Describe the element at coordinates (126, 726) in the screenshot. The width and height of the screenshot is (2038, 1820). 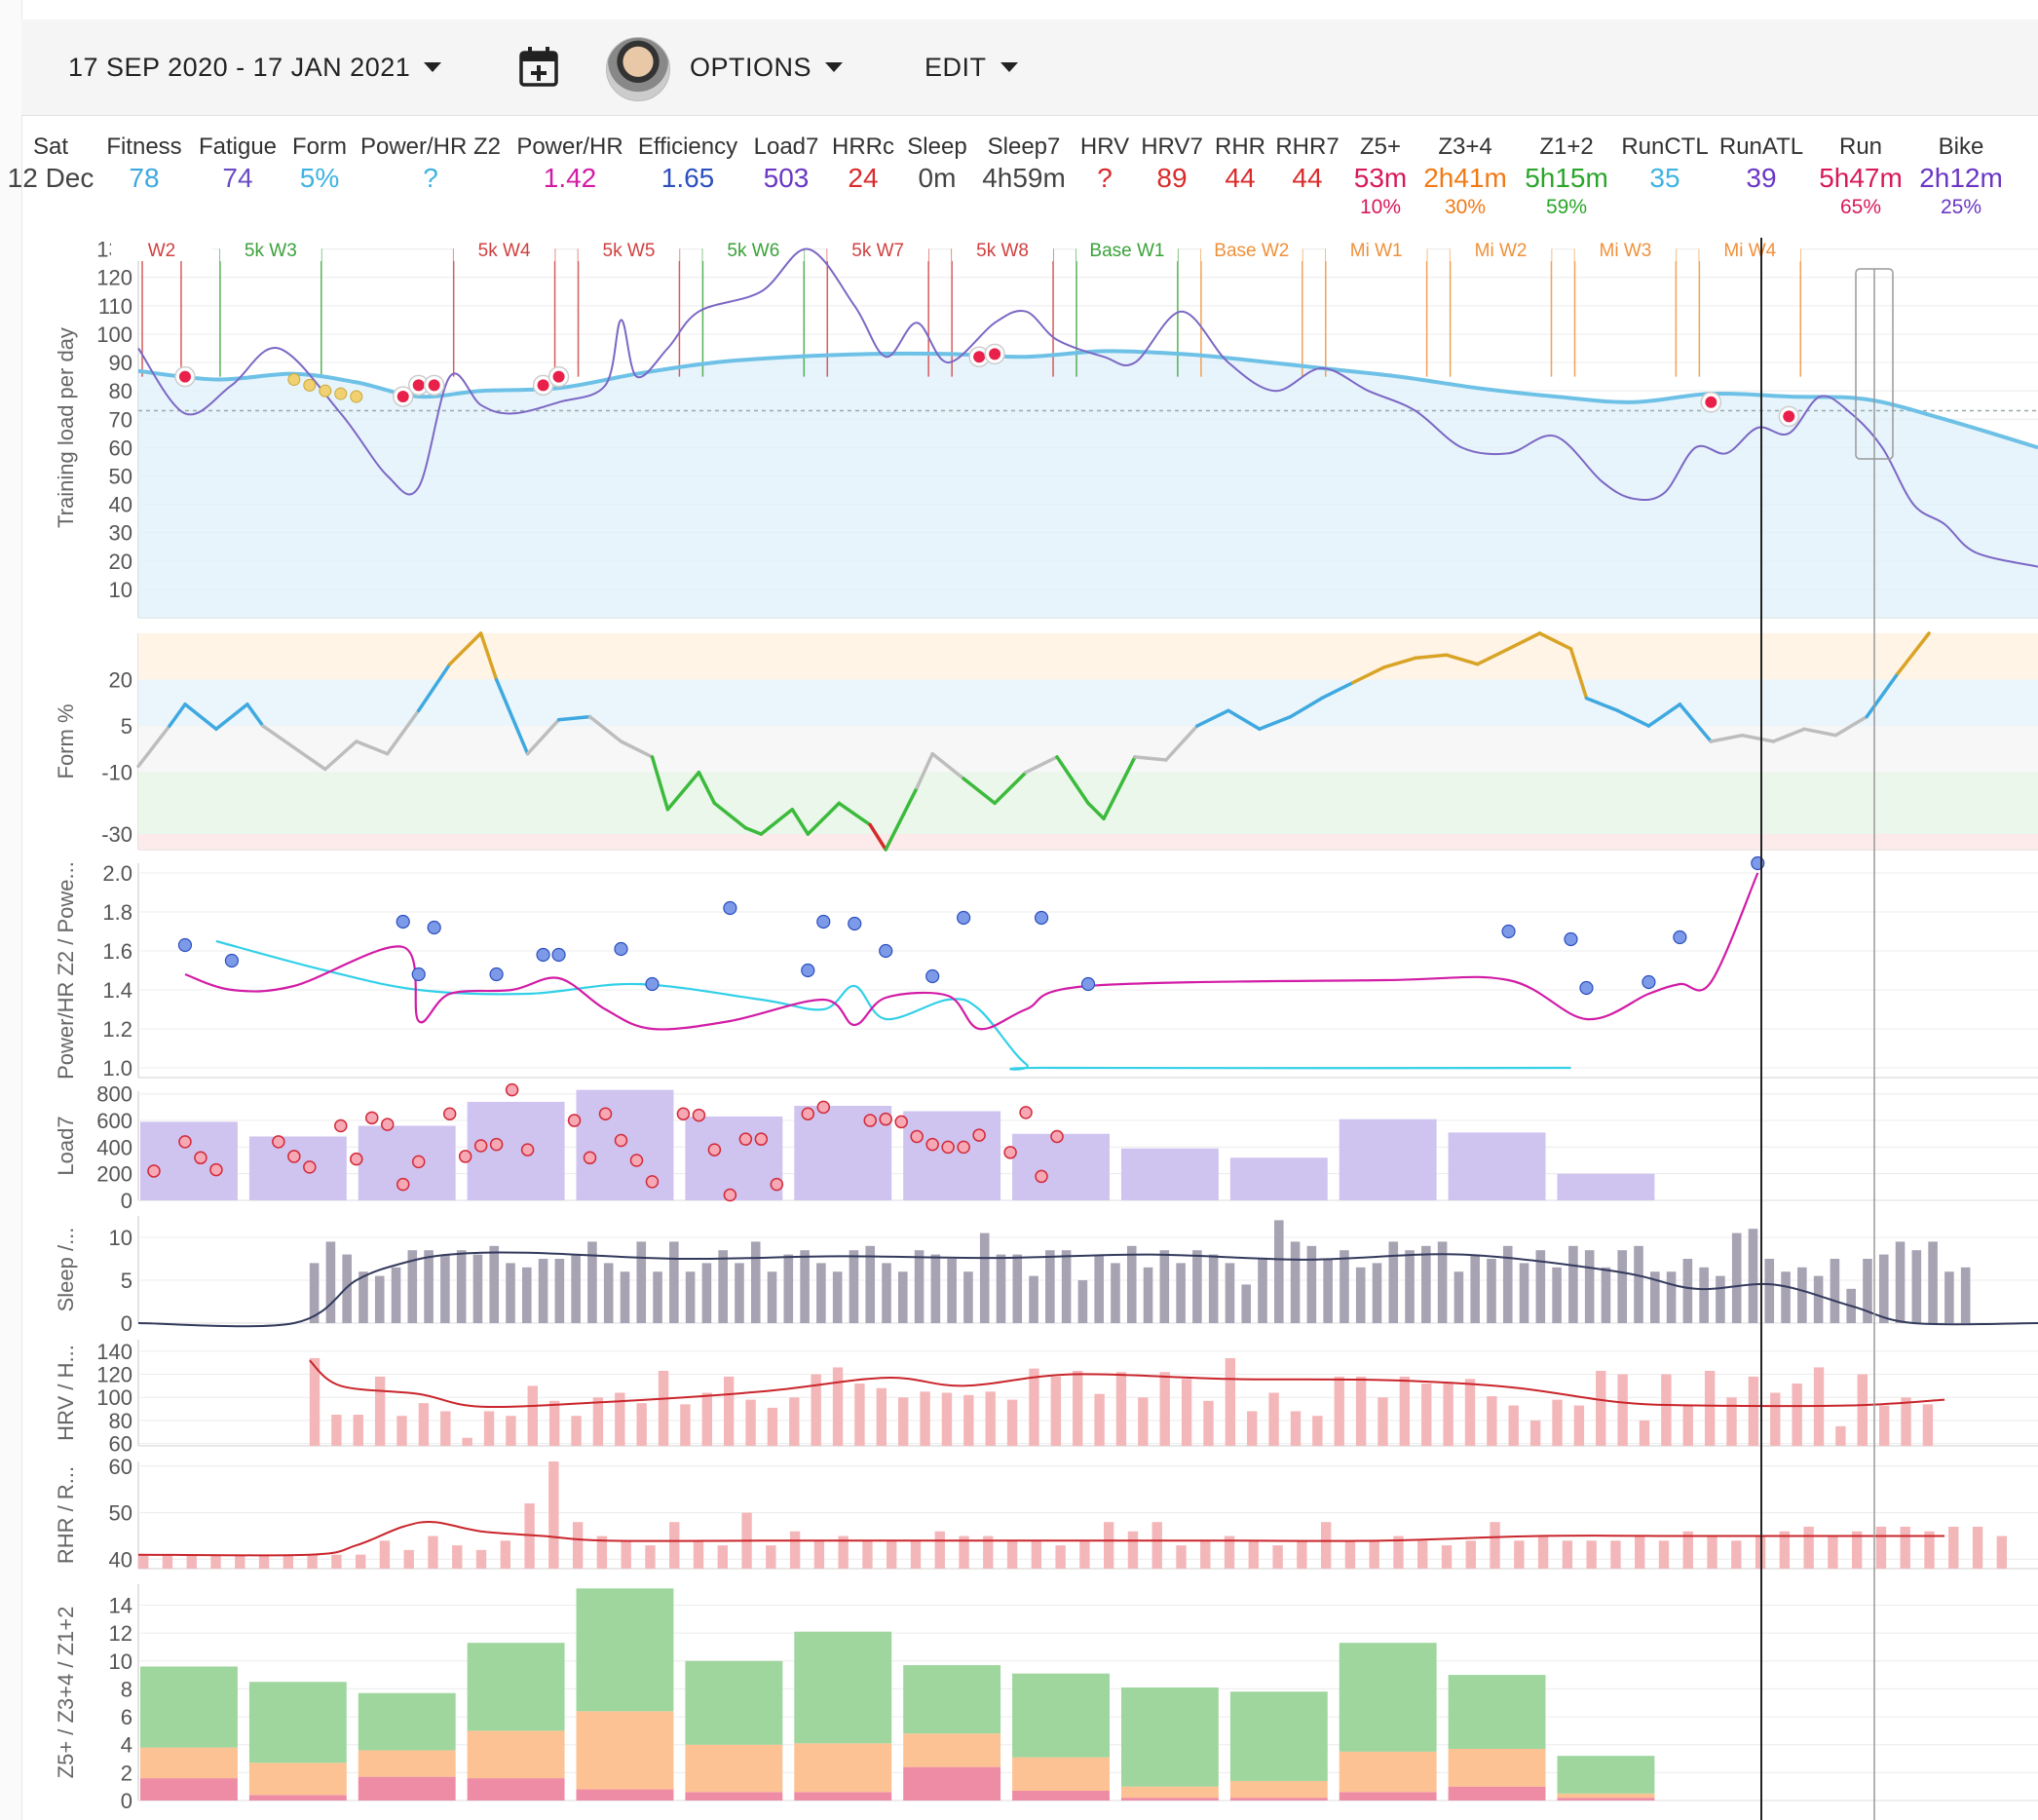
I see `y-tick-label: 5` at that location.